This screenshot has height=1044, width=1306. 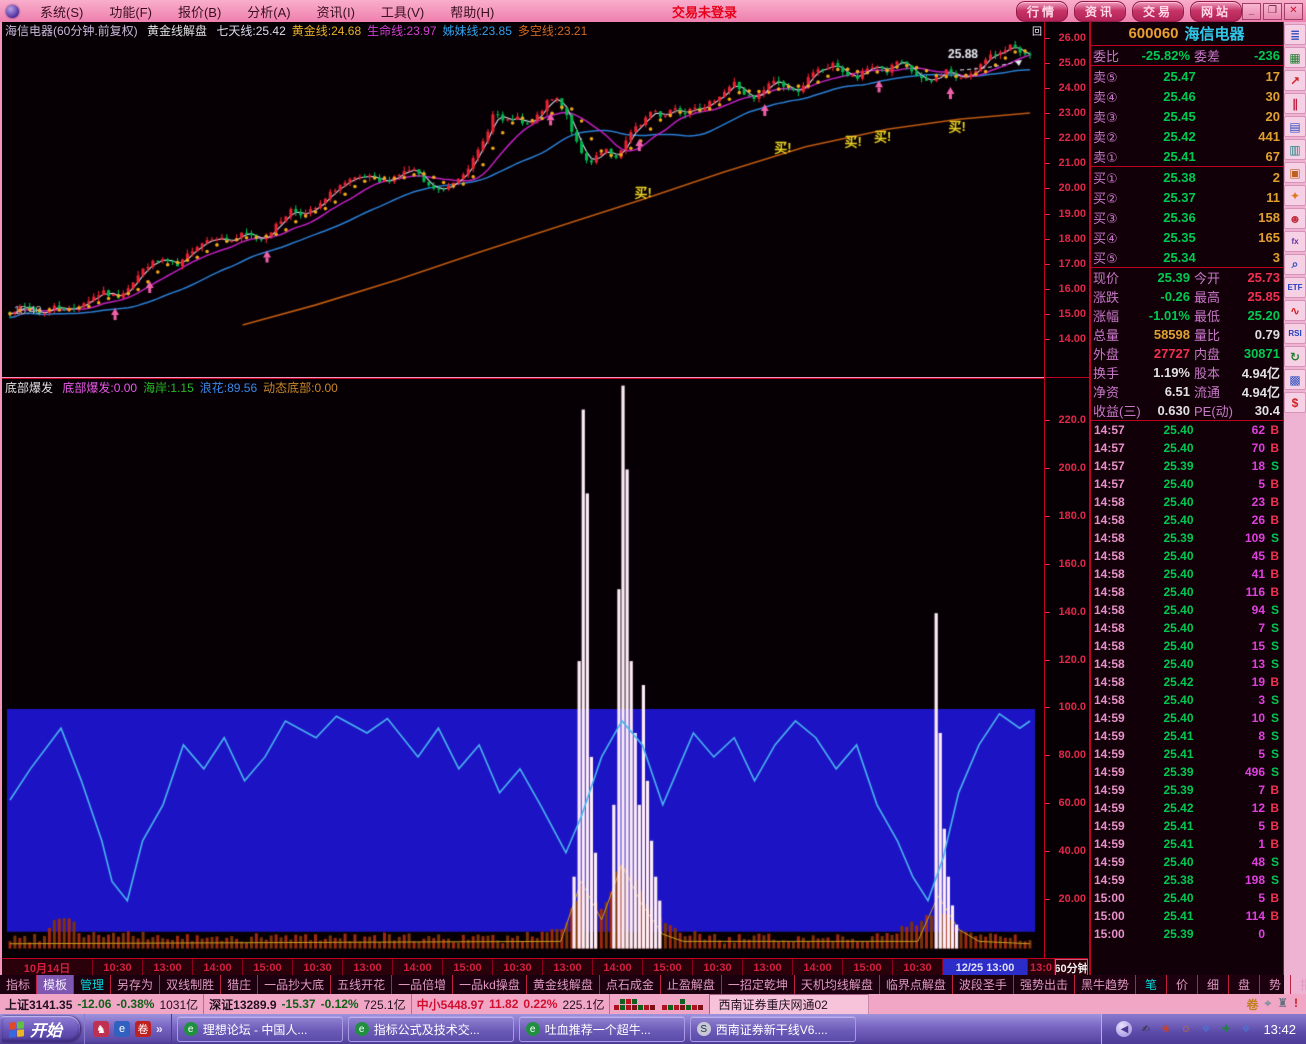 I want to click on service-icon: ✦, so click(x=1295, y=195).